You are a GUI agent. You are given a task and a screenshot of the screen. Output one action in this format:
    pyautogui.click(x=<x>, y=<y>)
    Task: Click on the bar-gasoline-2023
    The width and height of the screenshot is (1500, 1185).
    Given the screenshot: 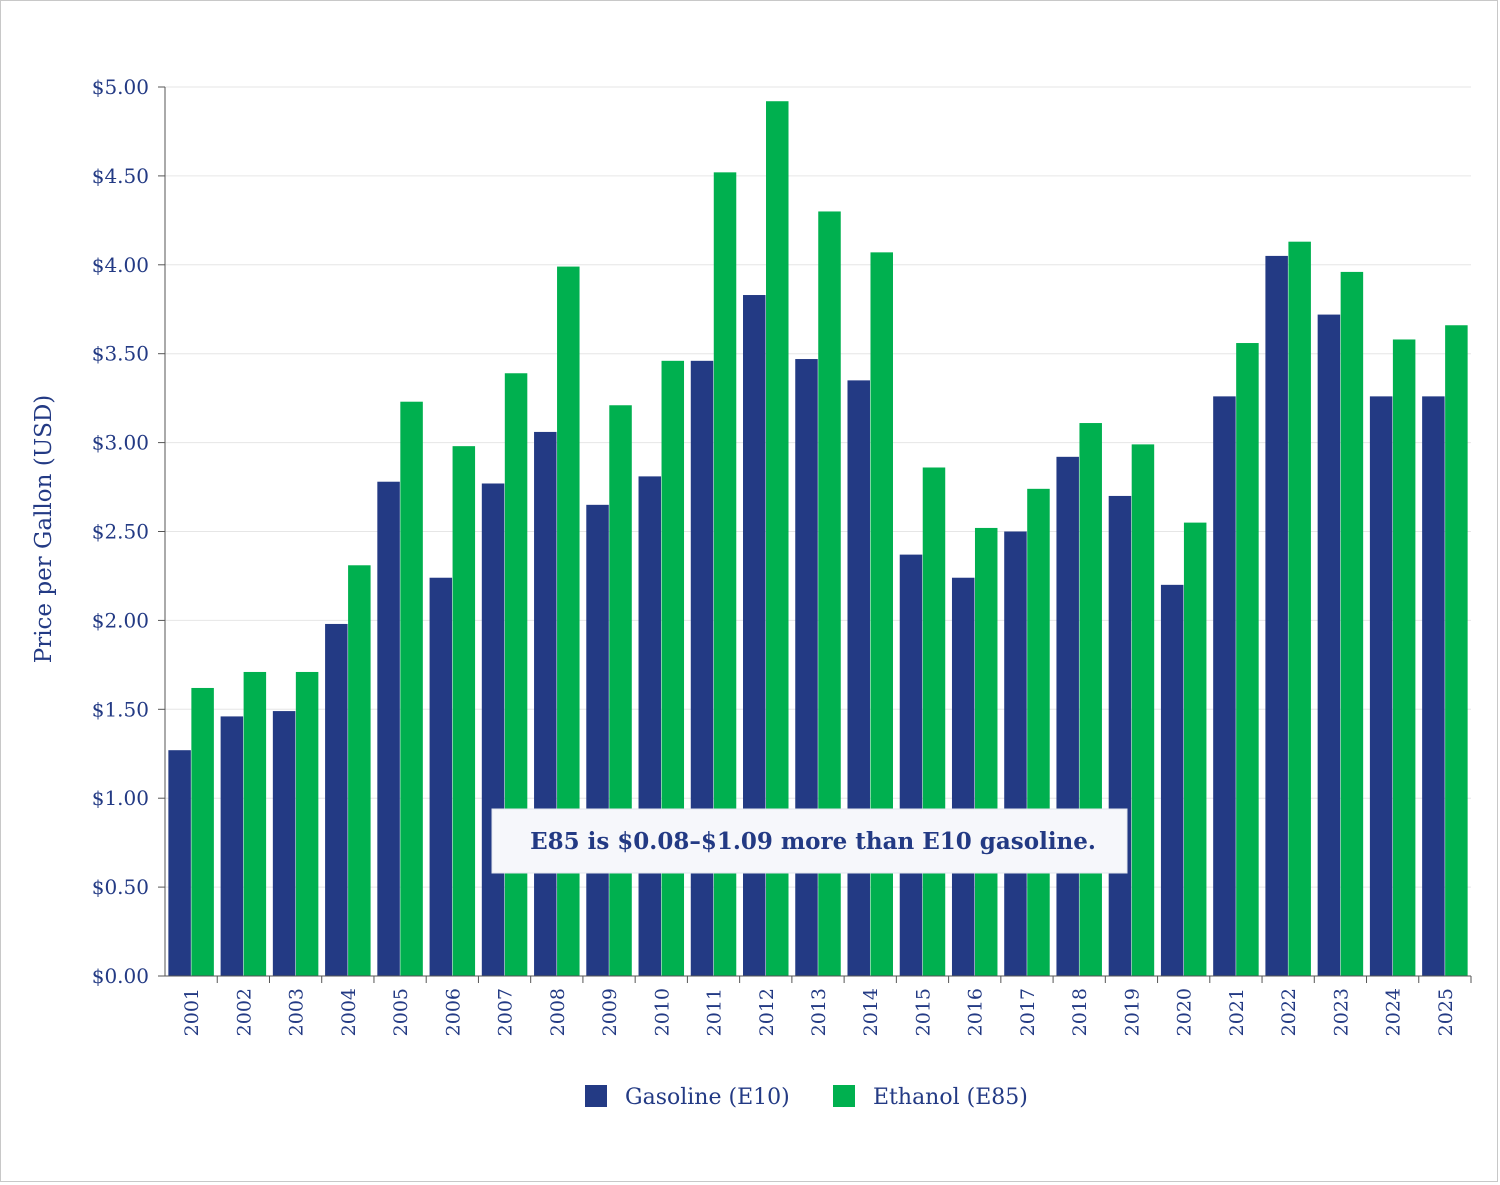 What is the action you would take?
    pyautogui.click(x=1329, y=645)
    